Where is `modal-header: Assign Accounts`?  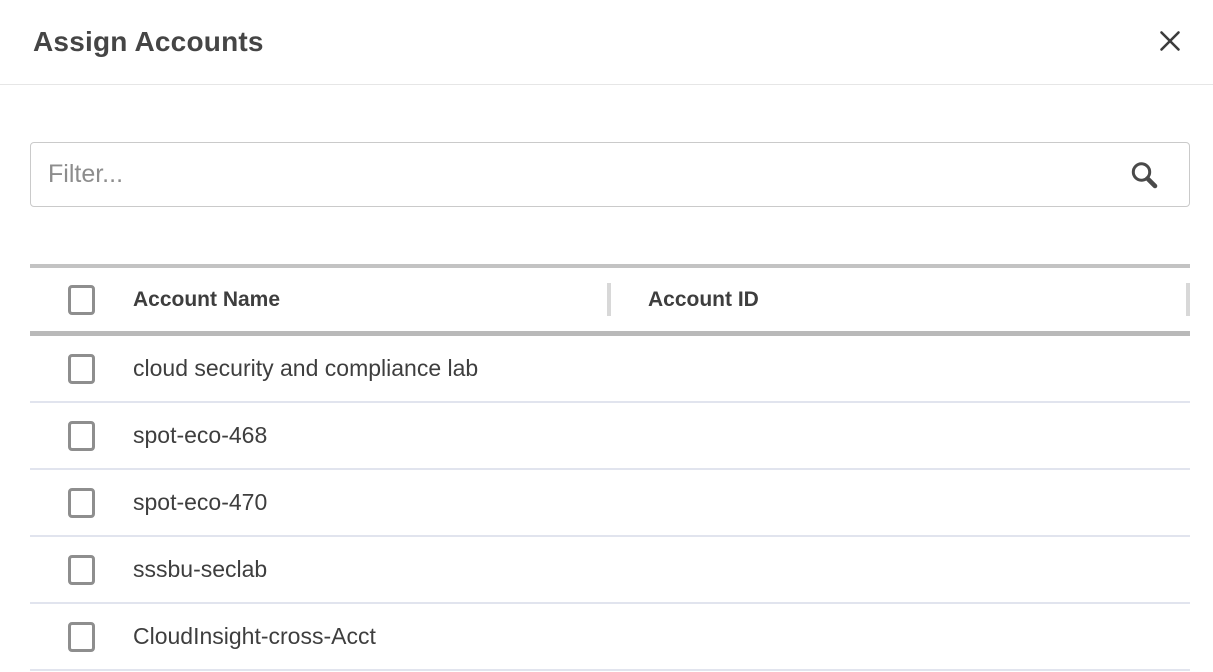
modal-header: Assign Accounts is located at coordinates (606, 42).